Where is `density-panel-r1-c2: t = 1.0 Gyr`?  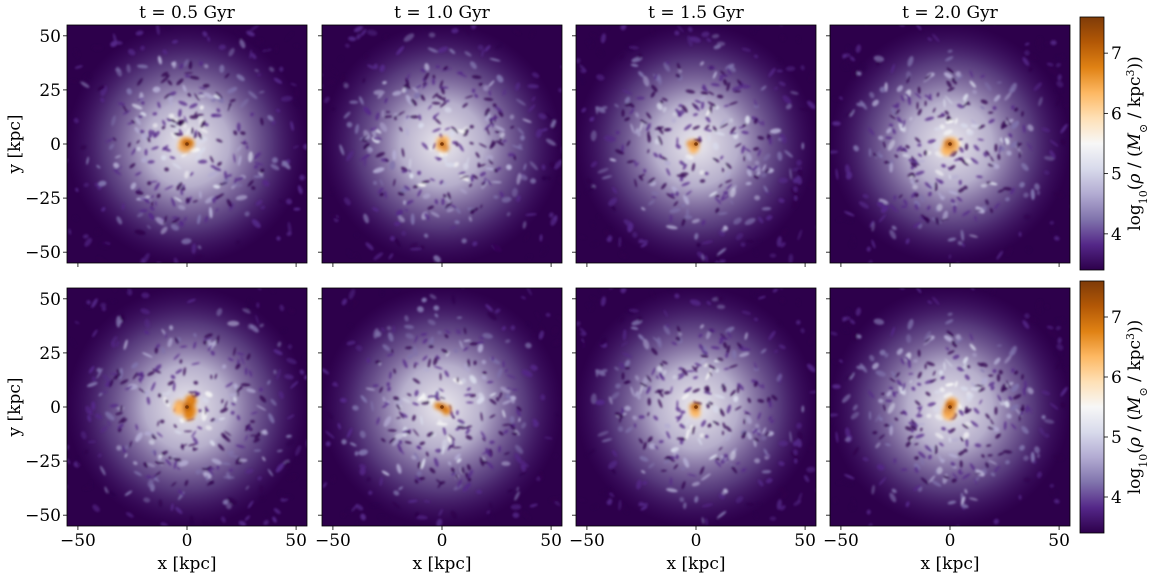
density-panel-r1-c2: t = 1.0 Gyr is located at coordinates (440, 135).